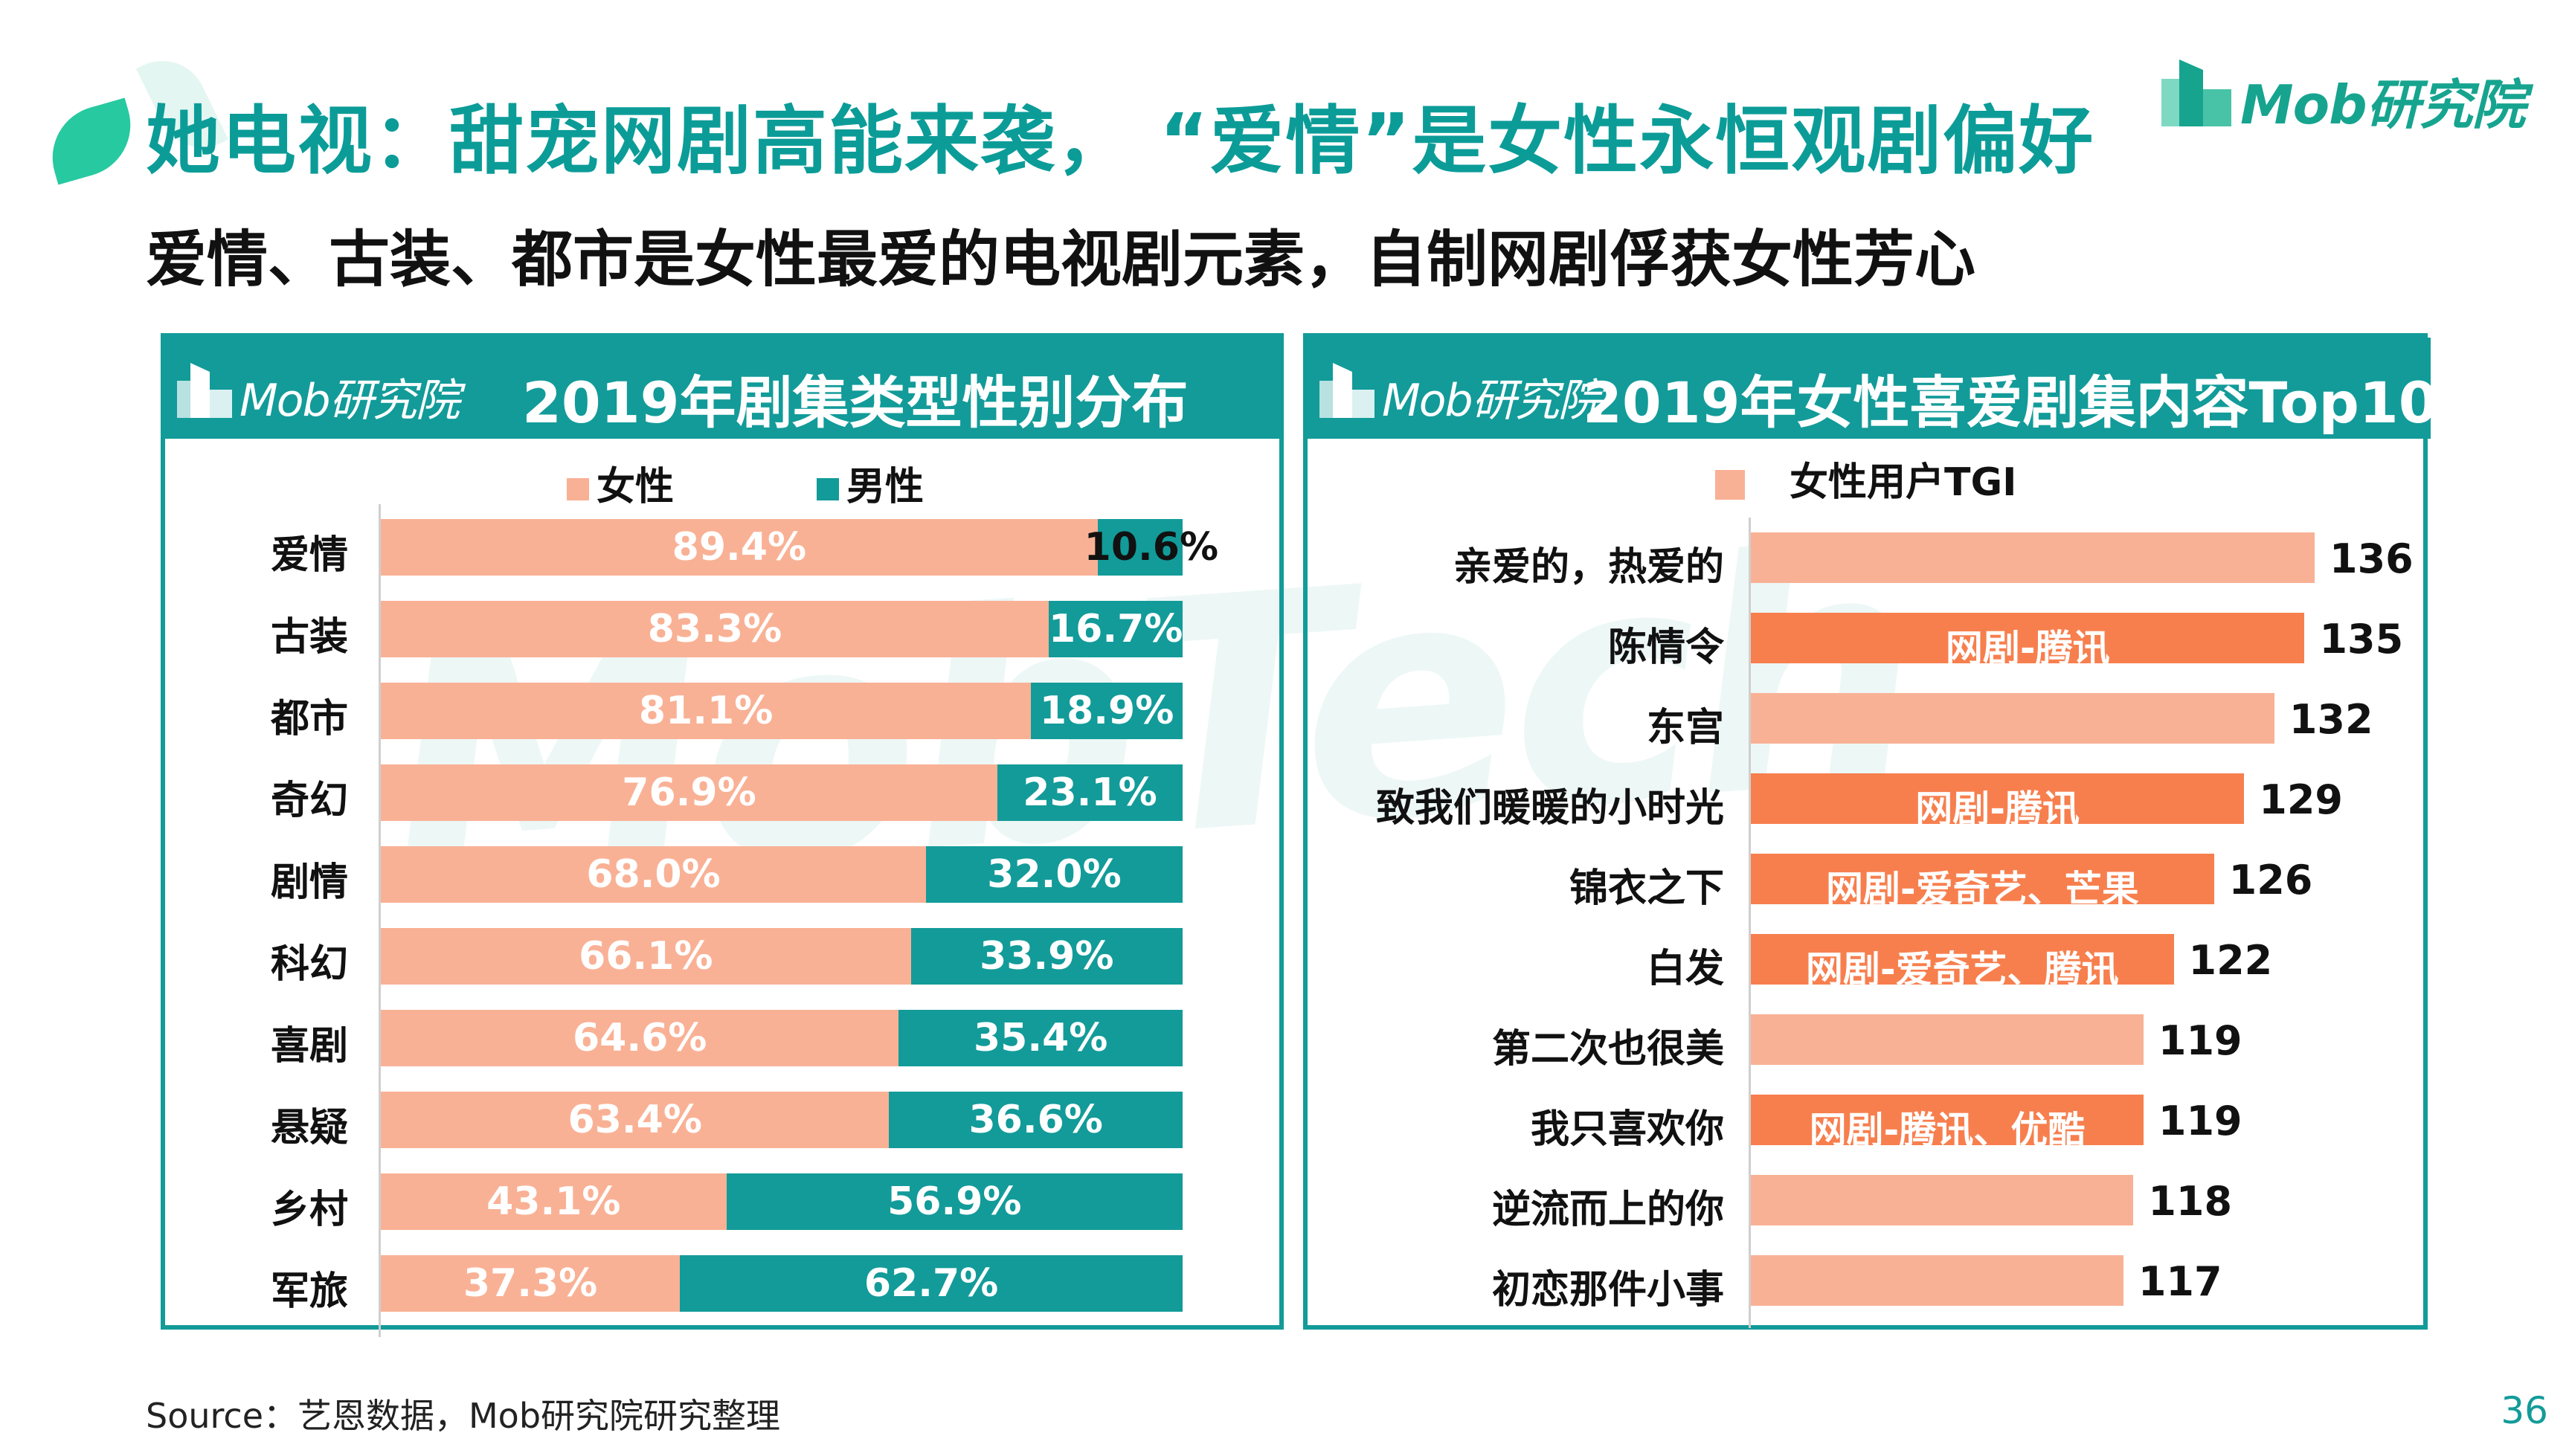 The height and width of the screenshot is (1456, 2569). Describe the element at coordinates (309, 1292) in the screenshot. I see `category-label: 军旅` at that location.